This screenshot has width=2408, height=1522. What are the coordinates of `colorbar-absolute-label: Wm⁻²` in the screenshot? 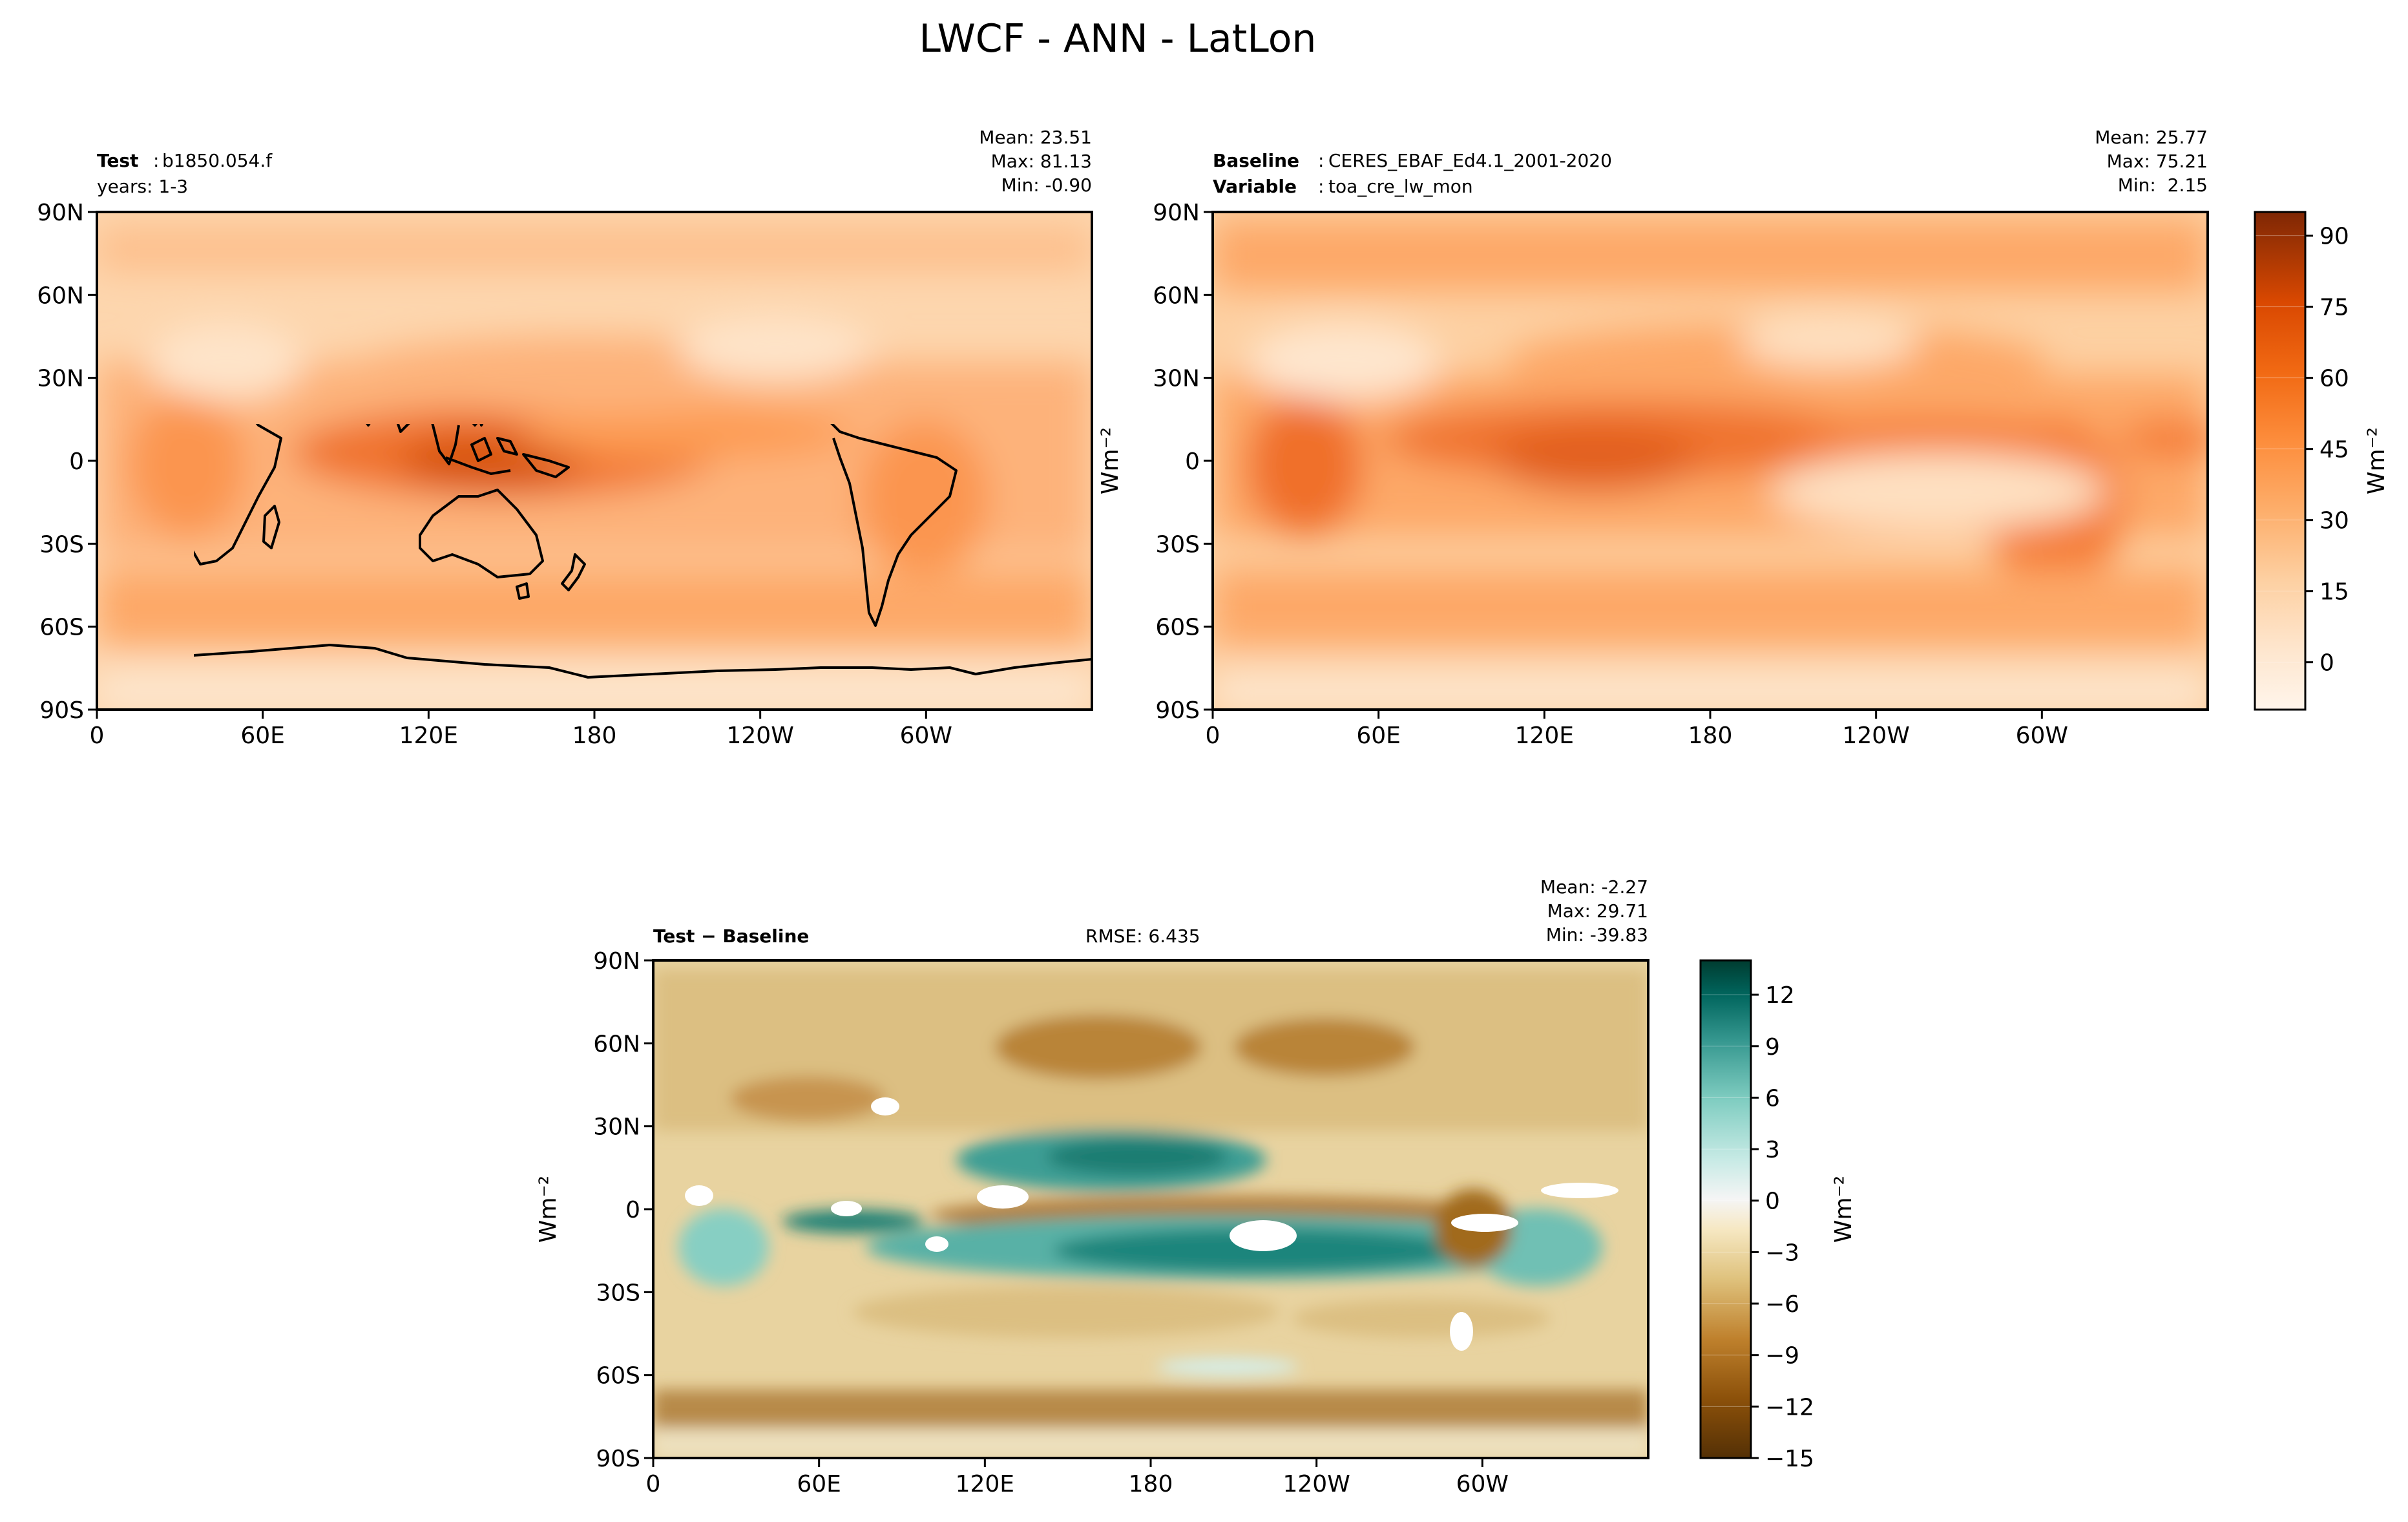 It's located at (2376, 460).